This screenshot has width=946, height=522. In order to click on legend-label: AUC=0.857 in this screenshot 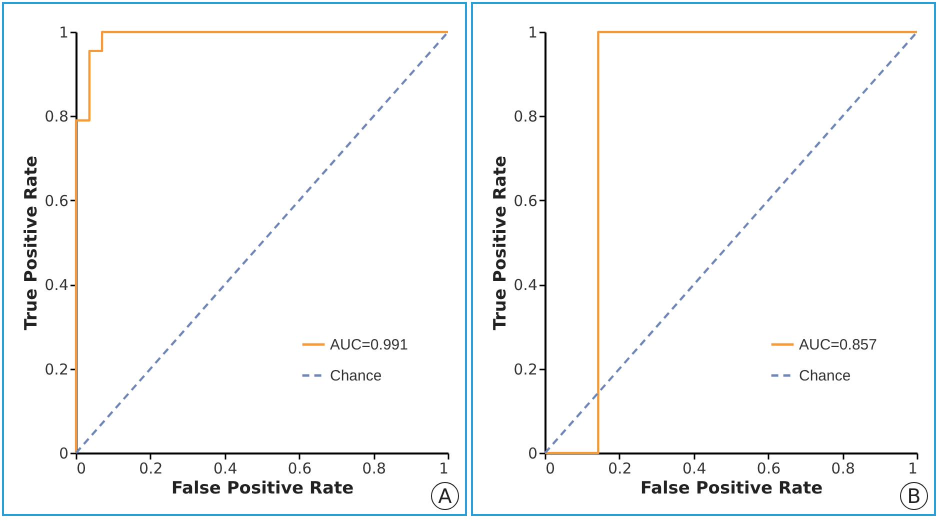, I will do `click(838, 345)`.